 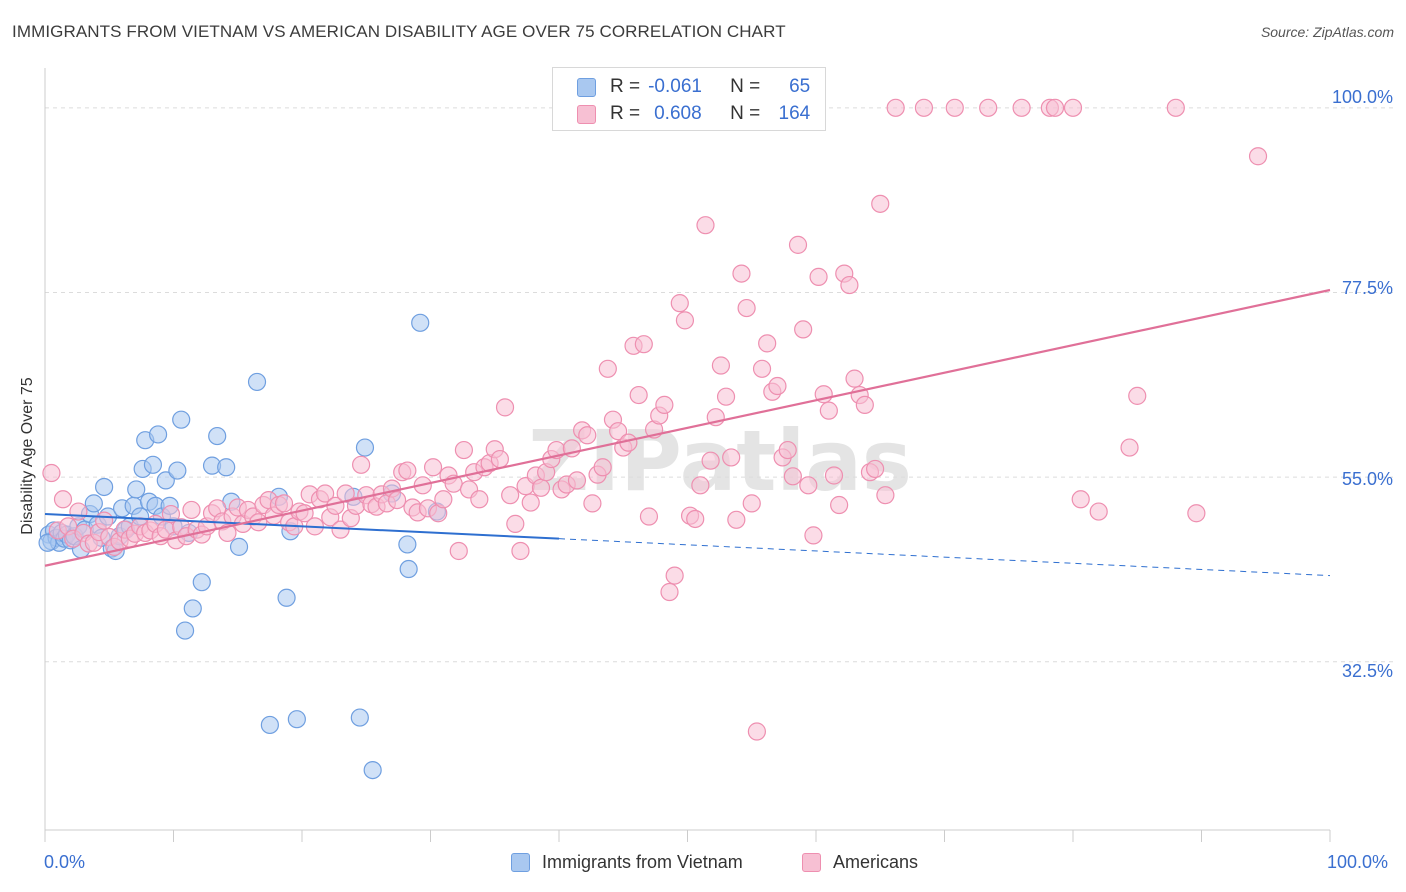 What do you see at coordinates (1358, 862) in the screenshot?
I see `x-tick-max: 100.0%` at bounding box center [1358, 862].